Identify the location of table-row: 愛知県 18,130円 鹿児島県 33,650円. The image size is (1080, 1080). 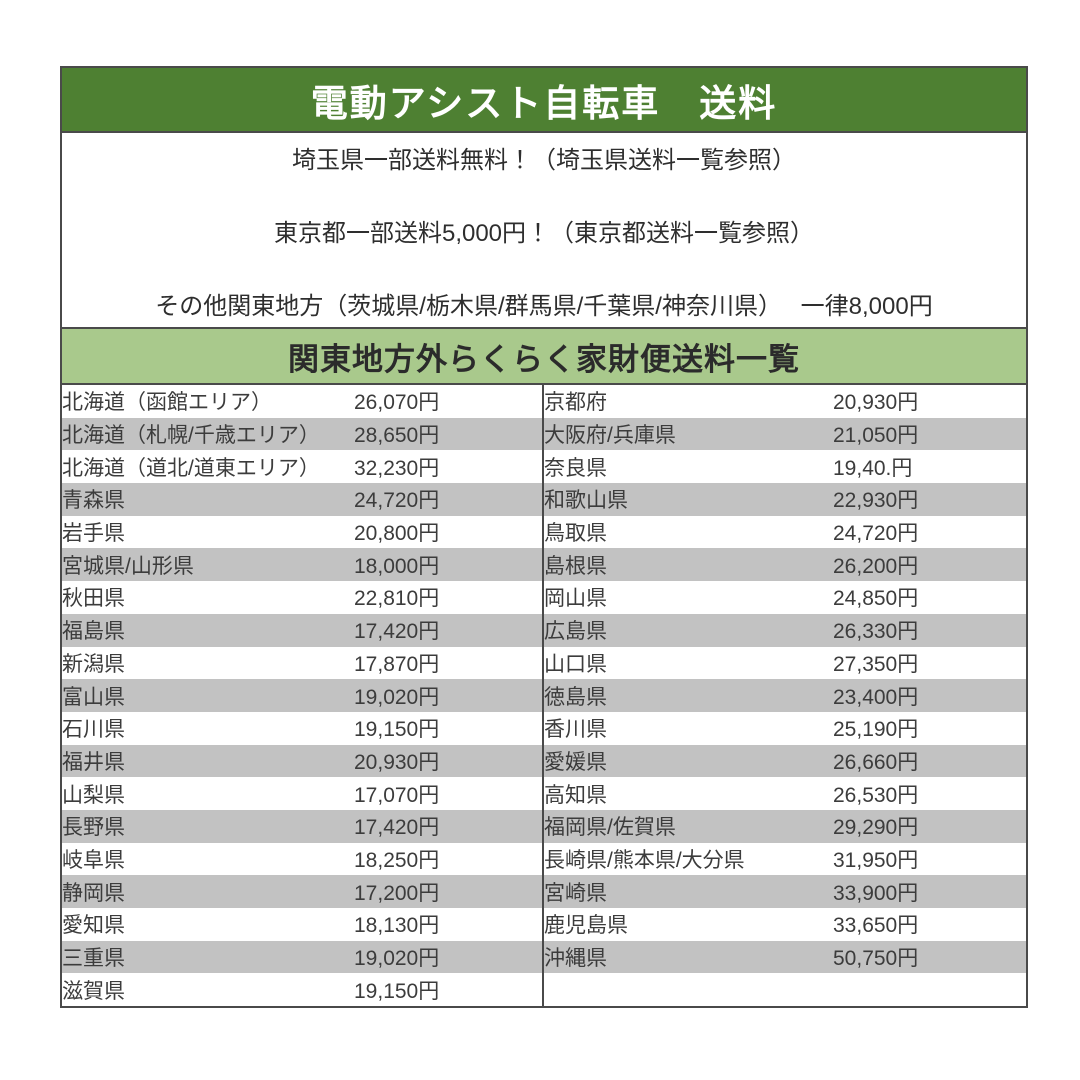
(544, 924).